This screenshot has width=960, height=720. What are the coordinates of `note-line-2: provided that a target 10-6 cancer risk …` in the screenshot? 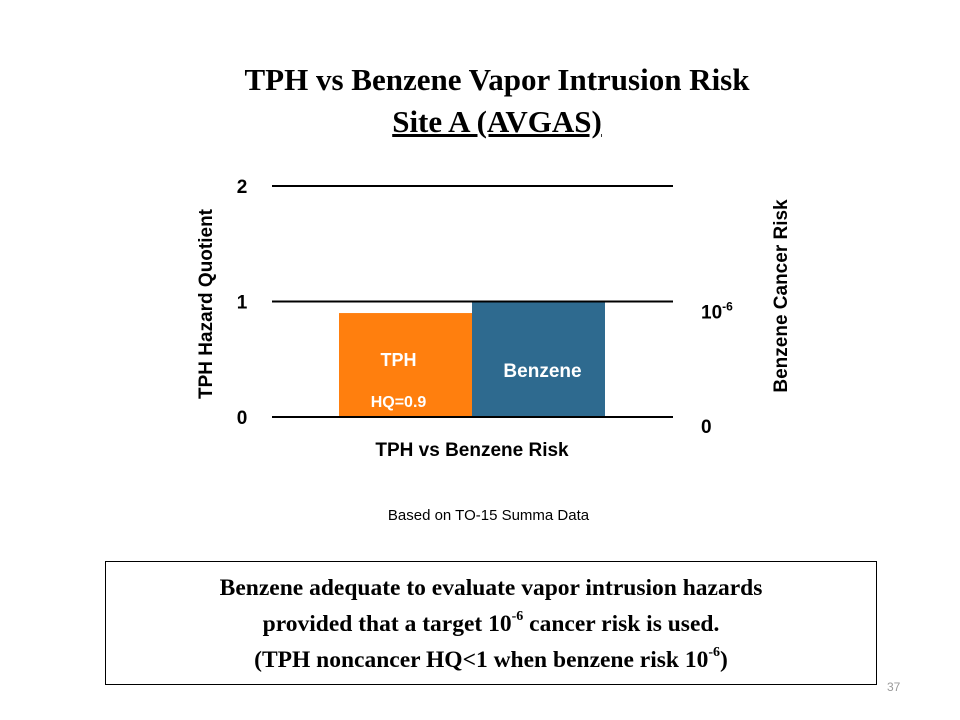 It's located at (491, 623).